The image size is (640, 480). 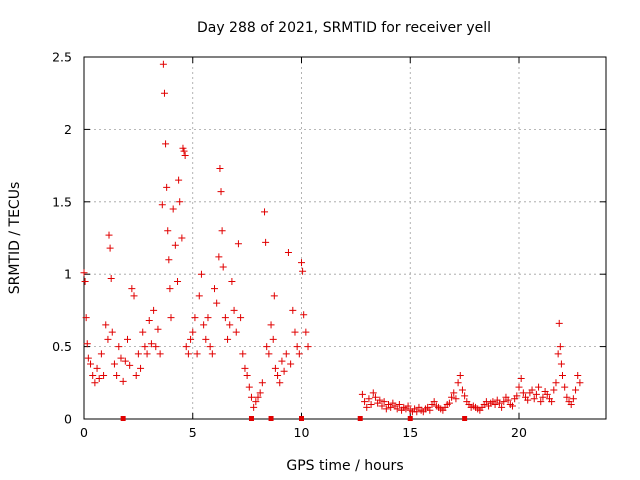 What do you see at coordinates (193, 432) in the screenshot?
I see `x-tick-label: 5` at bounding box center [193, 432].